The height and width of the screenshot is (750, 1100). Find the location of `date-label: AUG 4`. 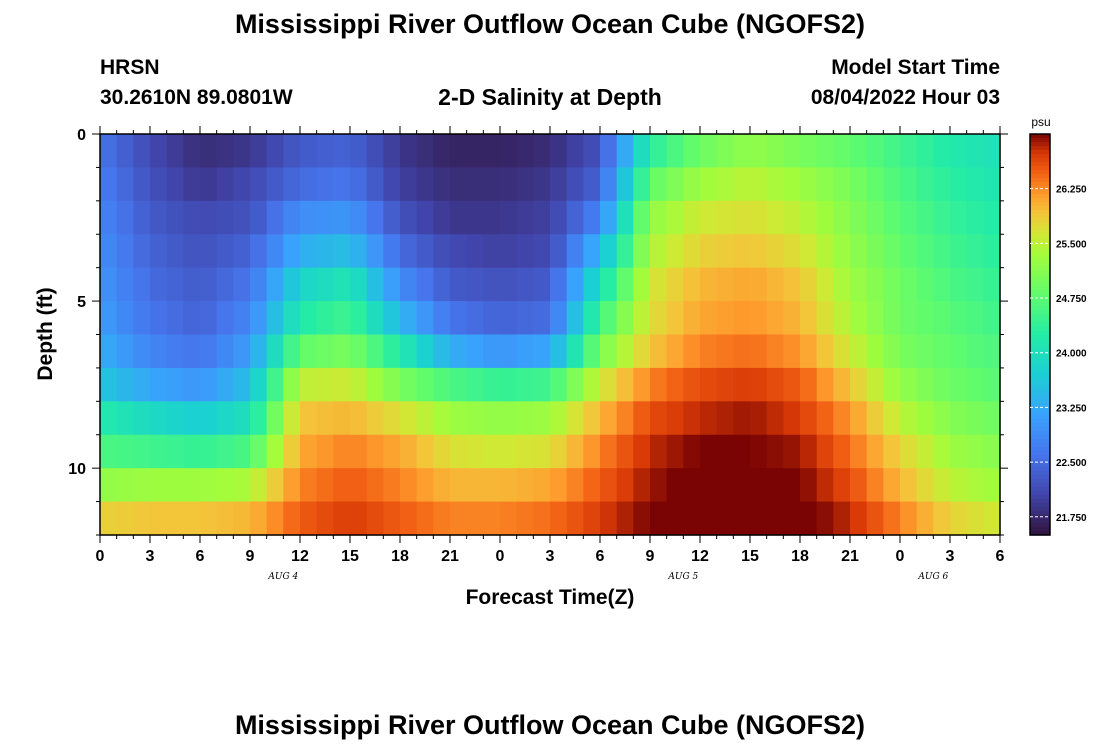

date-label: AUG 4 is located at coordinates (282, 577).